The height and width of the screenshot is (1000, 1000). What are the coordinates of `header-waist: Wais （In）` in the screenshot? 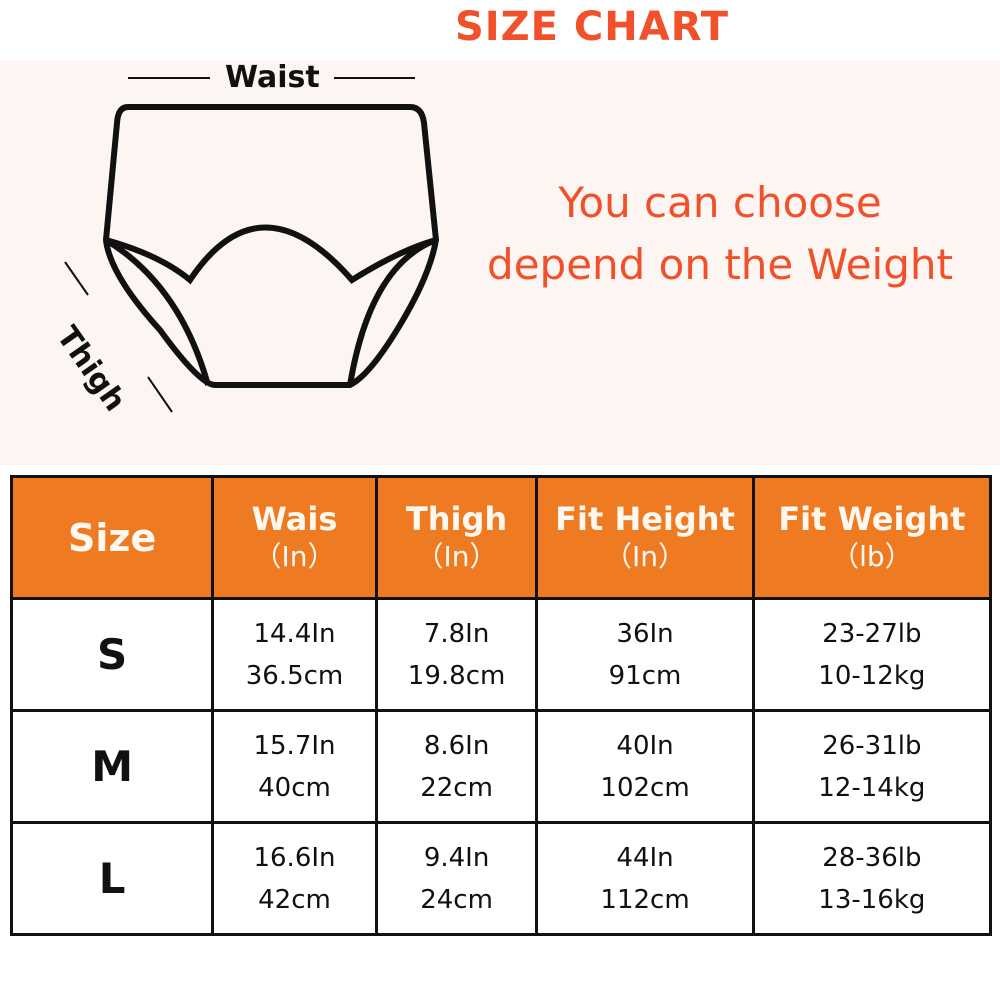 It's located at (294, 537).